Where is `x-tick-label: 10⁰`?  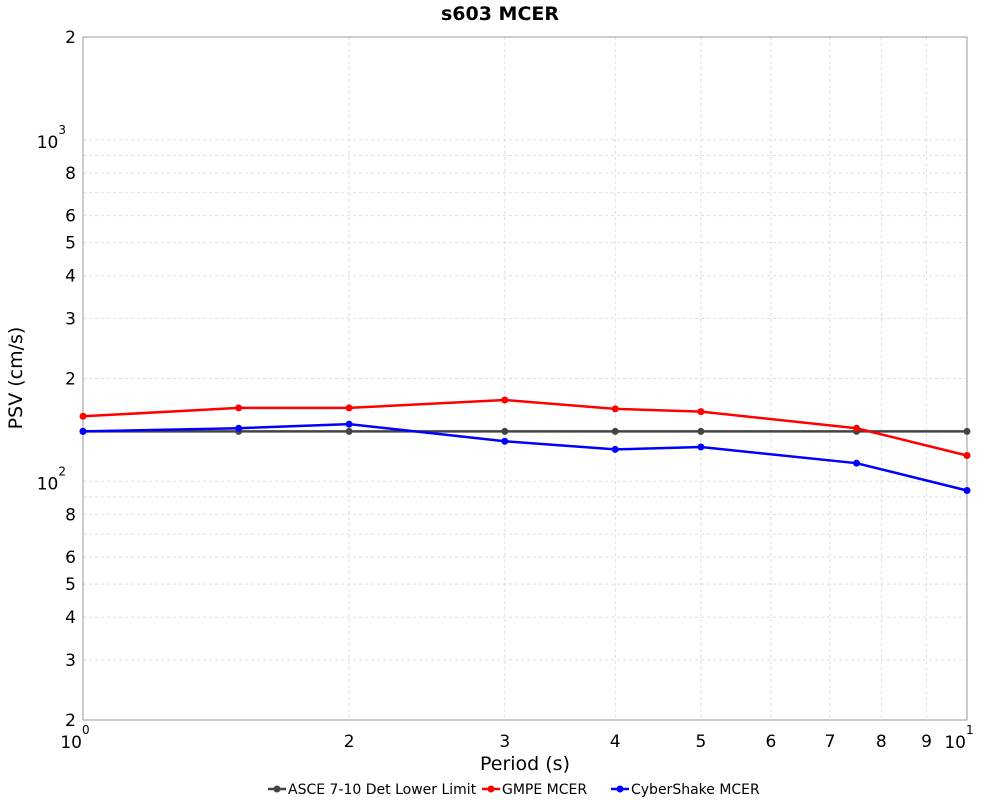 x-tick-label: 10⁰ is located at coordinates (74, 738).